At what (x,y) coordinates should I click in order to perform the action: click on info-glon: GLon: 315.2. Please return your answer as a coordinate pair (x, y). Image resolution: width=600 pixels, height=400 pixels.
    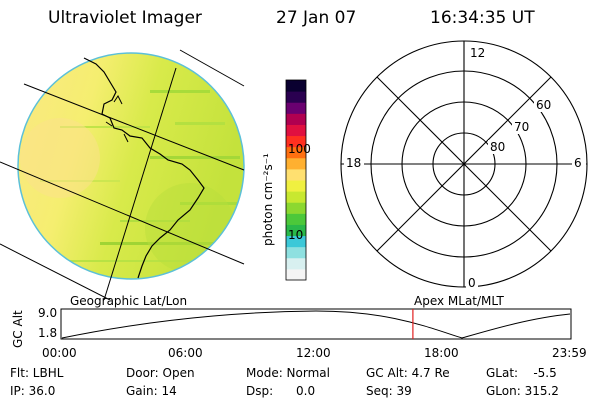
    Looking at the image, I should click on (522, 391).